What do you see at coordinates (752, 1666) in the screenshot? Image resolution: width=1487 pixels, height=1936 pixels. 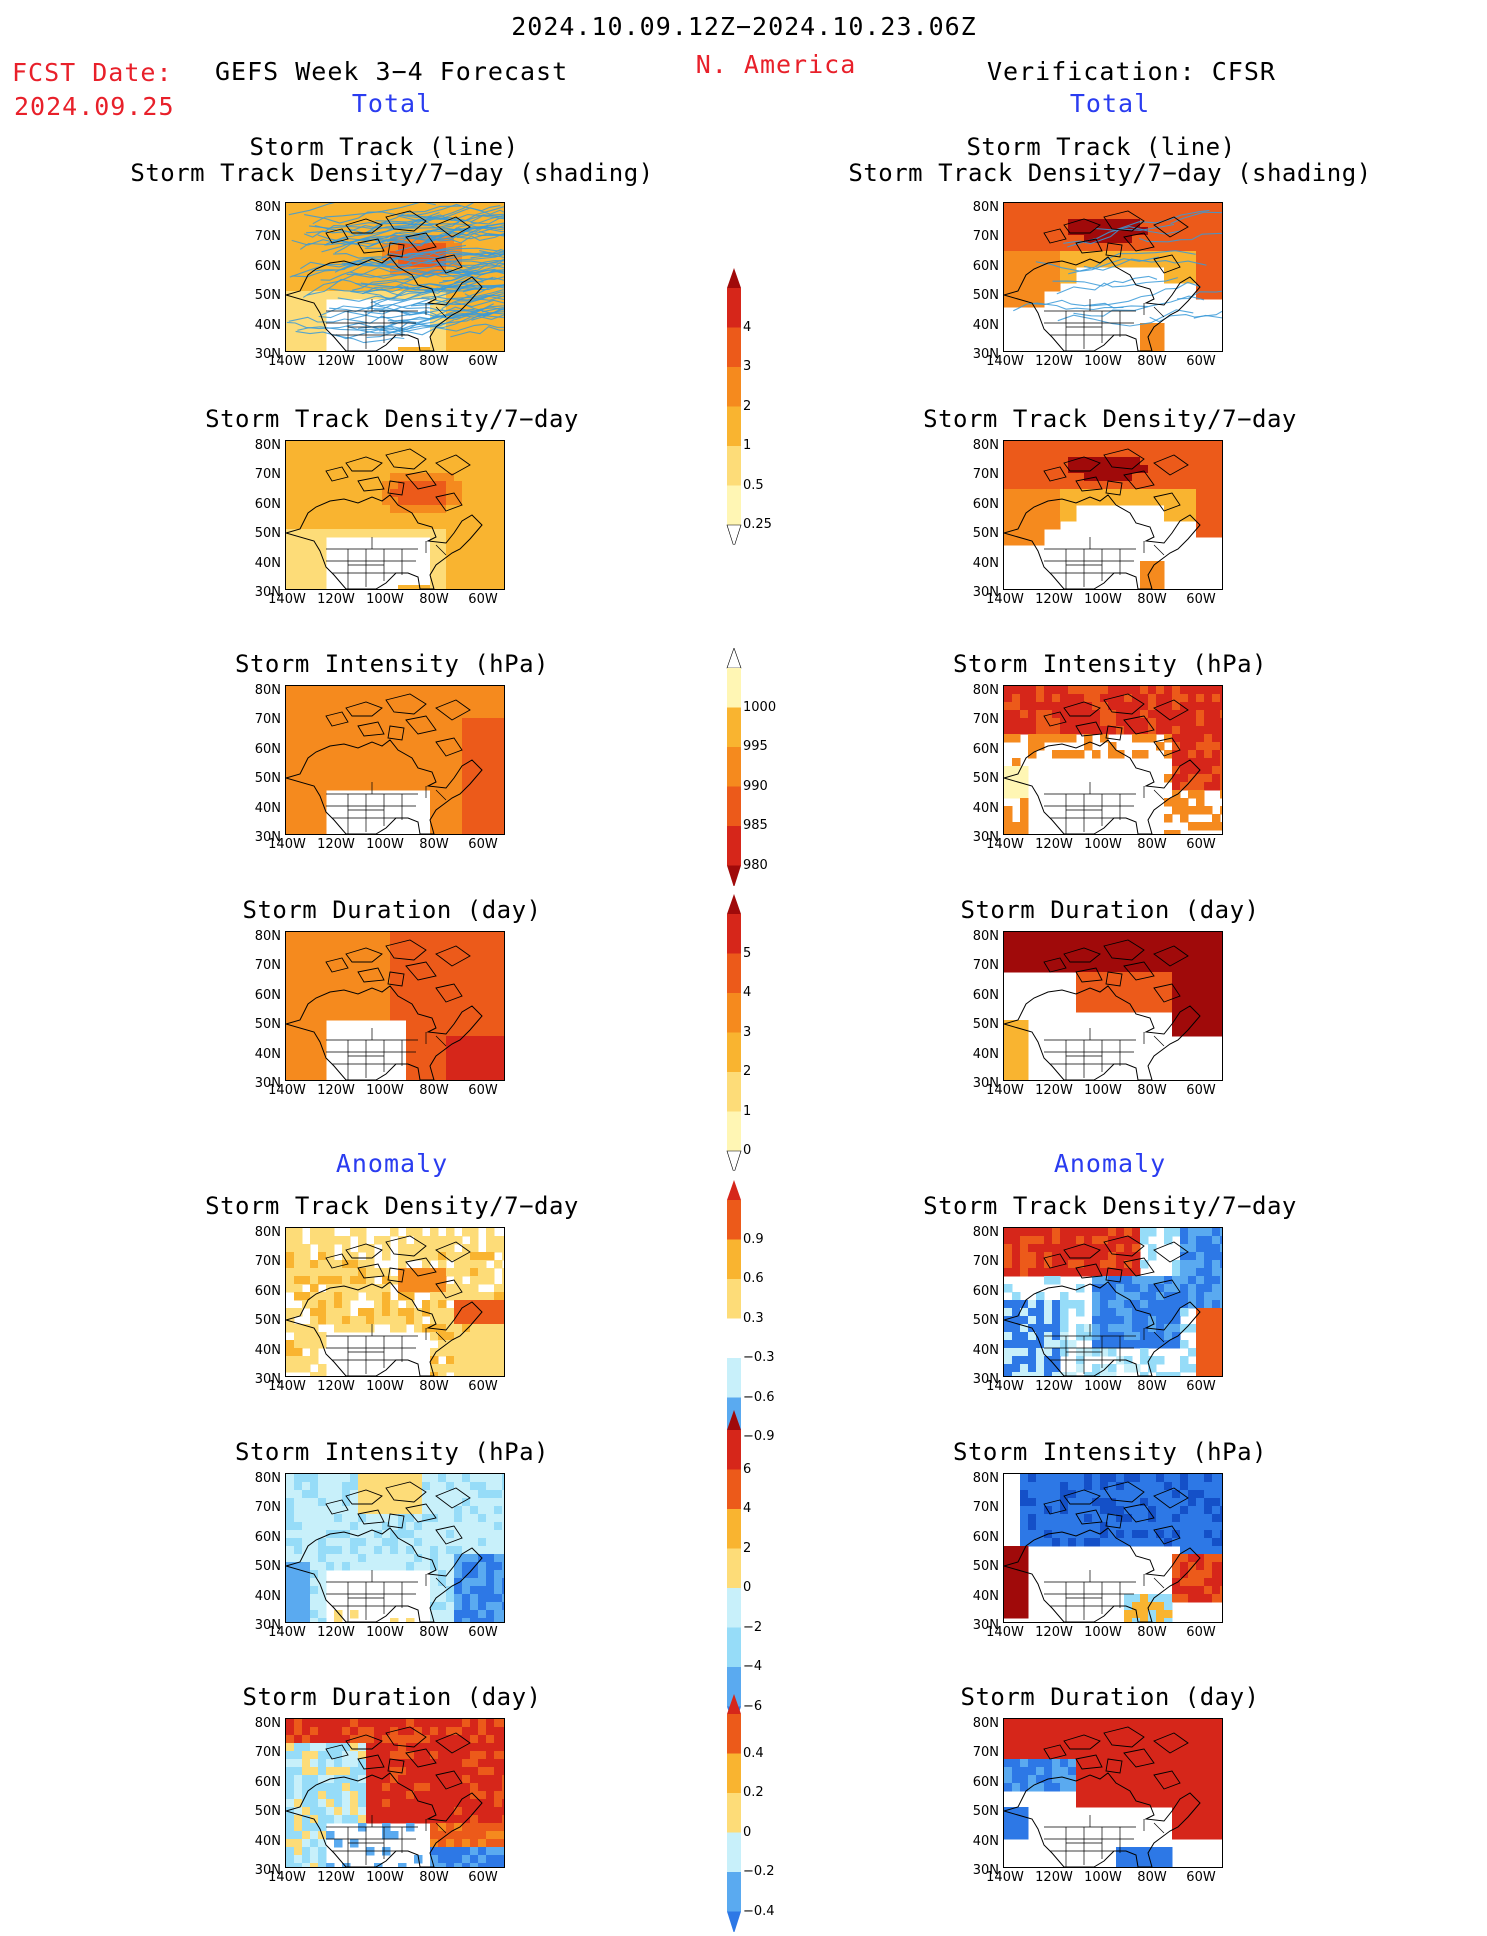 I see `colorbar-intensity-anom-label: −4` at bounding box center [752, 1666].